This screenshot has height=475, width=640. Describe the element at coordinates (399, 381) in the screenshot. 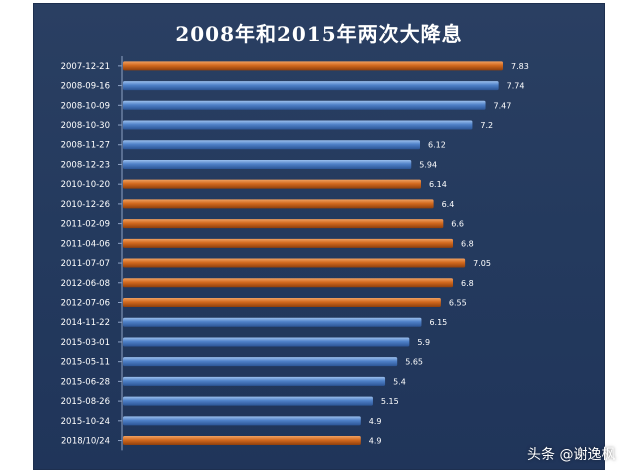

I see `value-label: 5.4` at that location.